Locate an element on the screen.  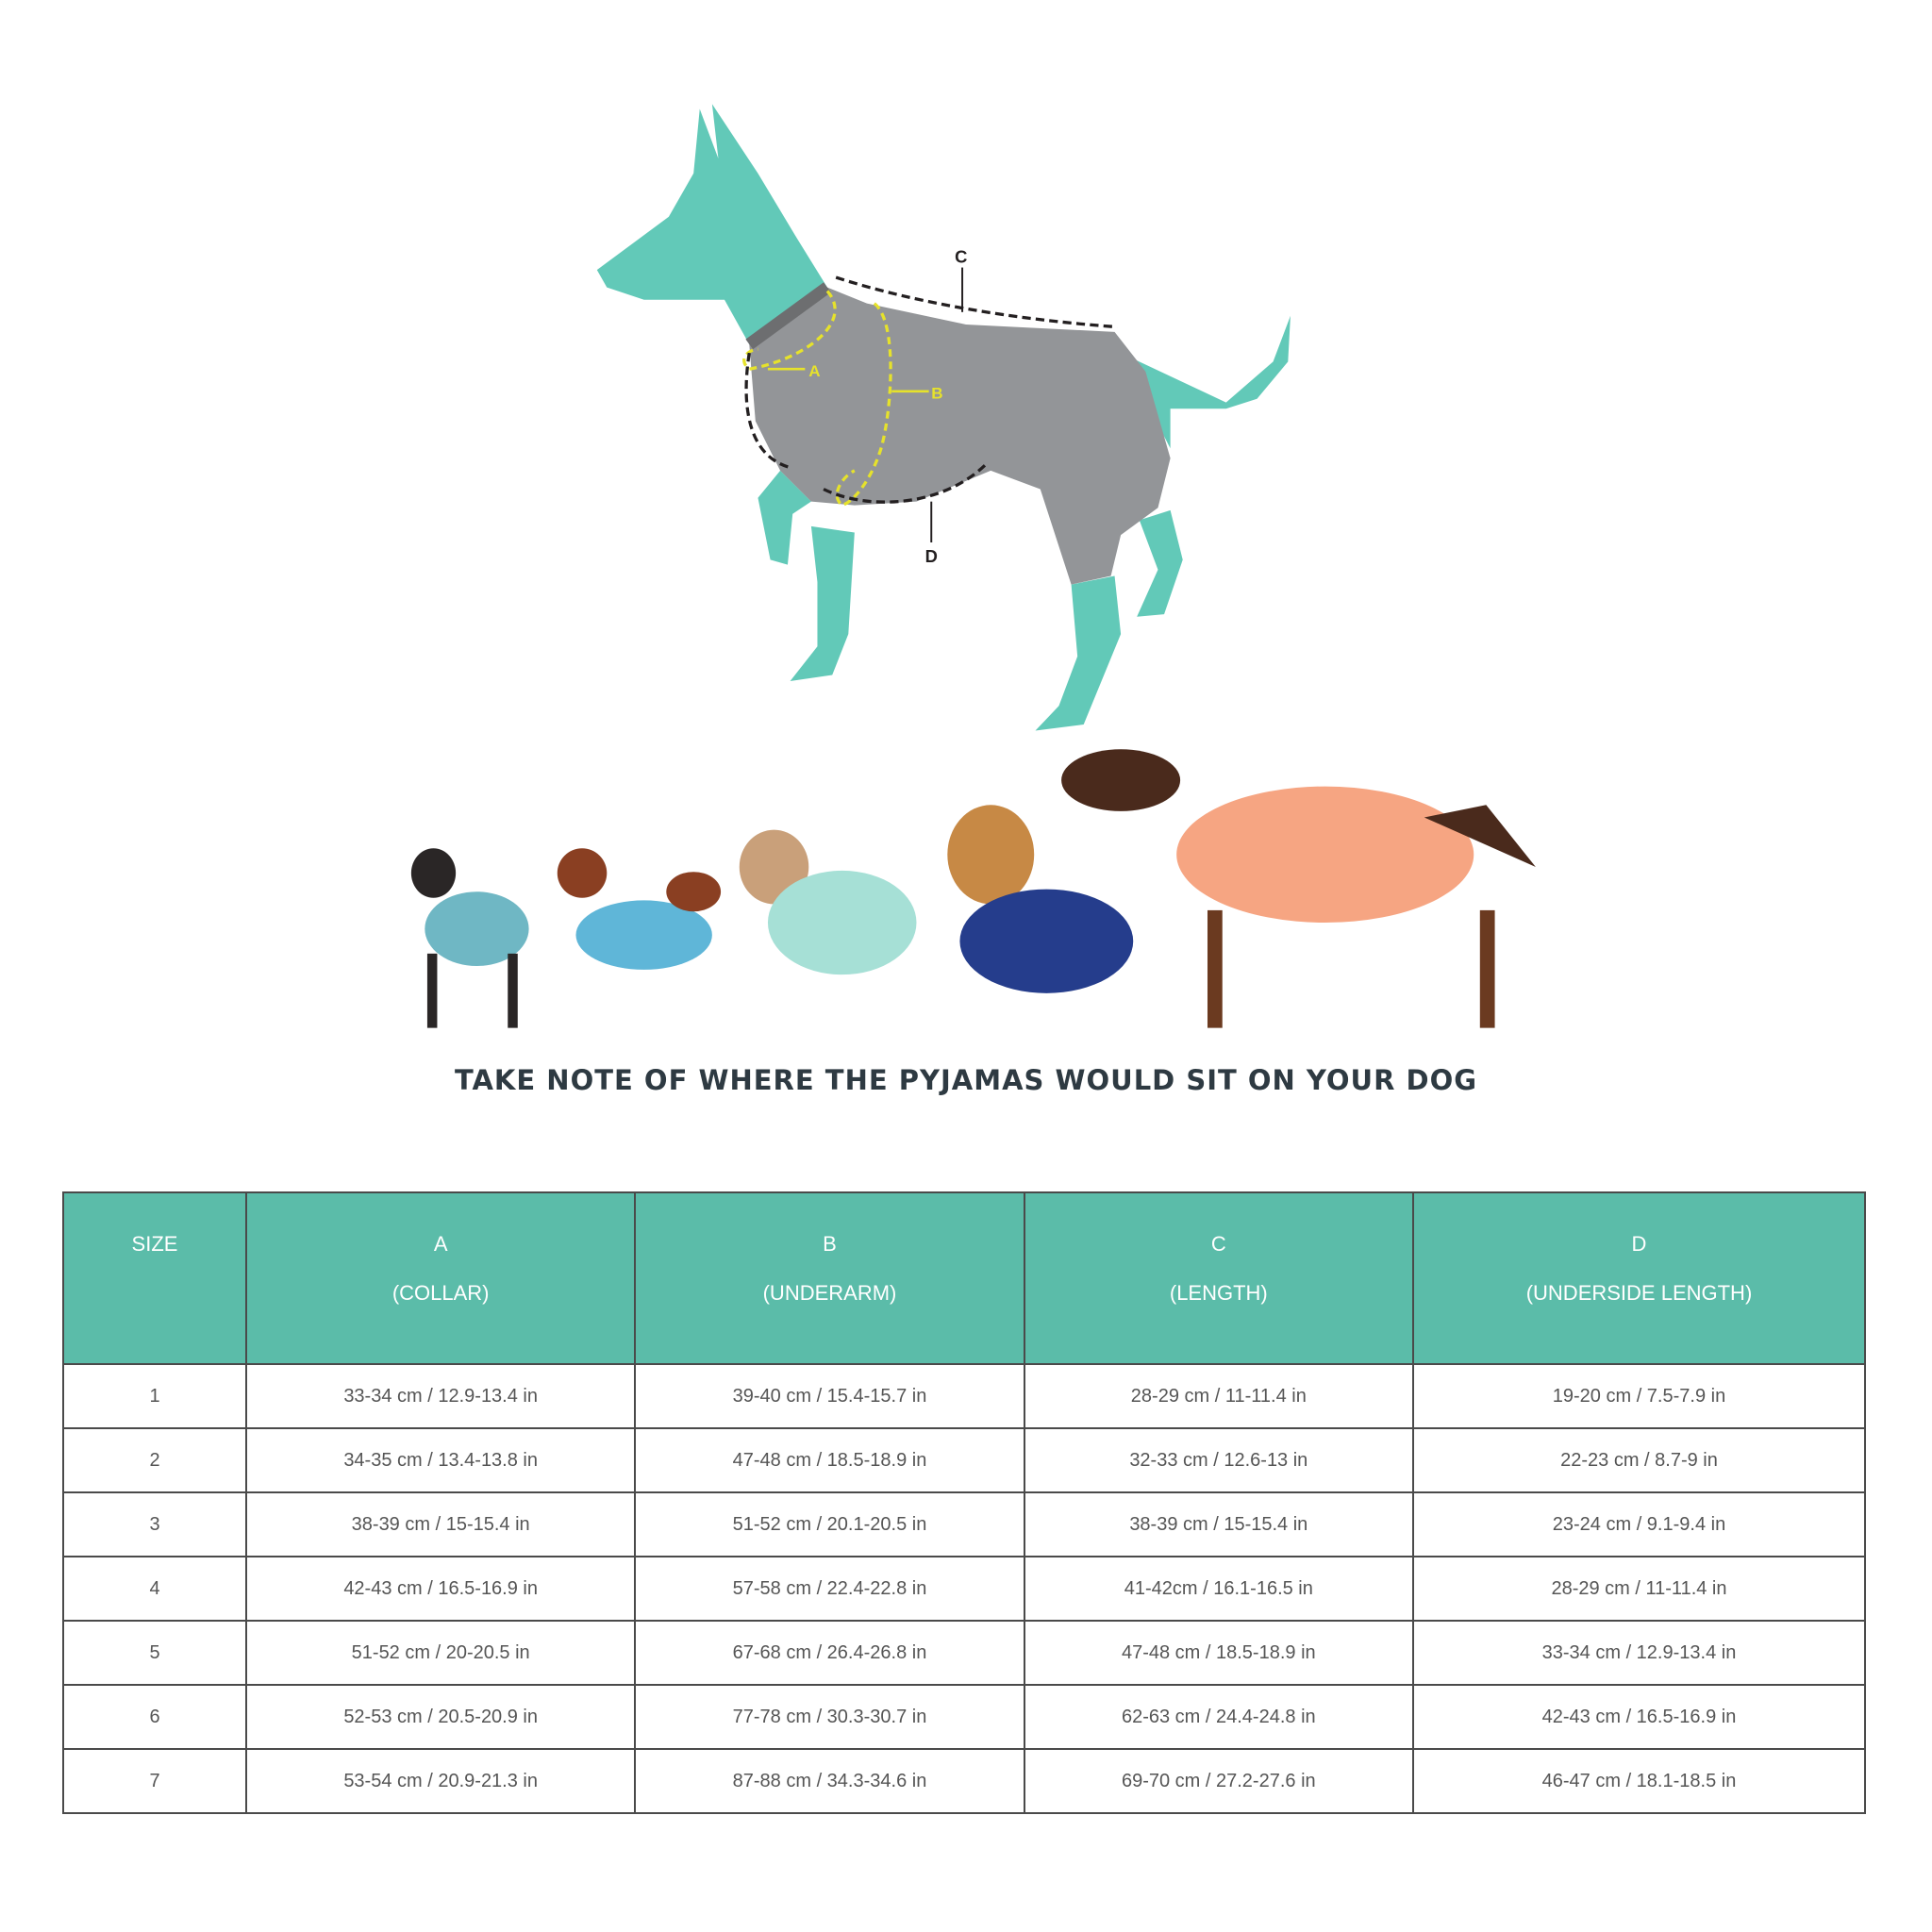
header-c: C (LENGTH) is located at coordinates (1218, 1278).